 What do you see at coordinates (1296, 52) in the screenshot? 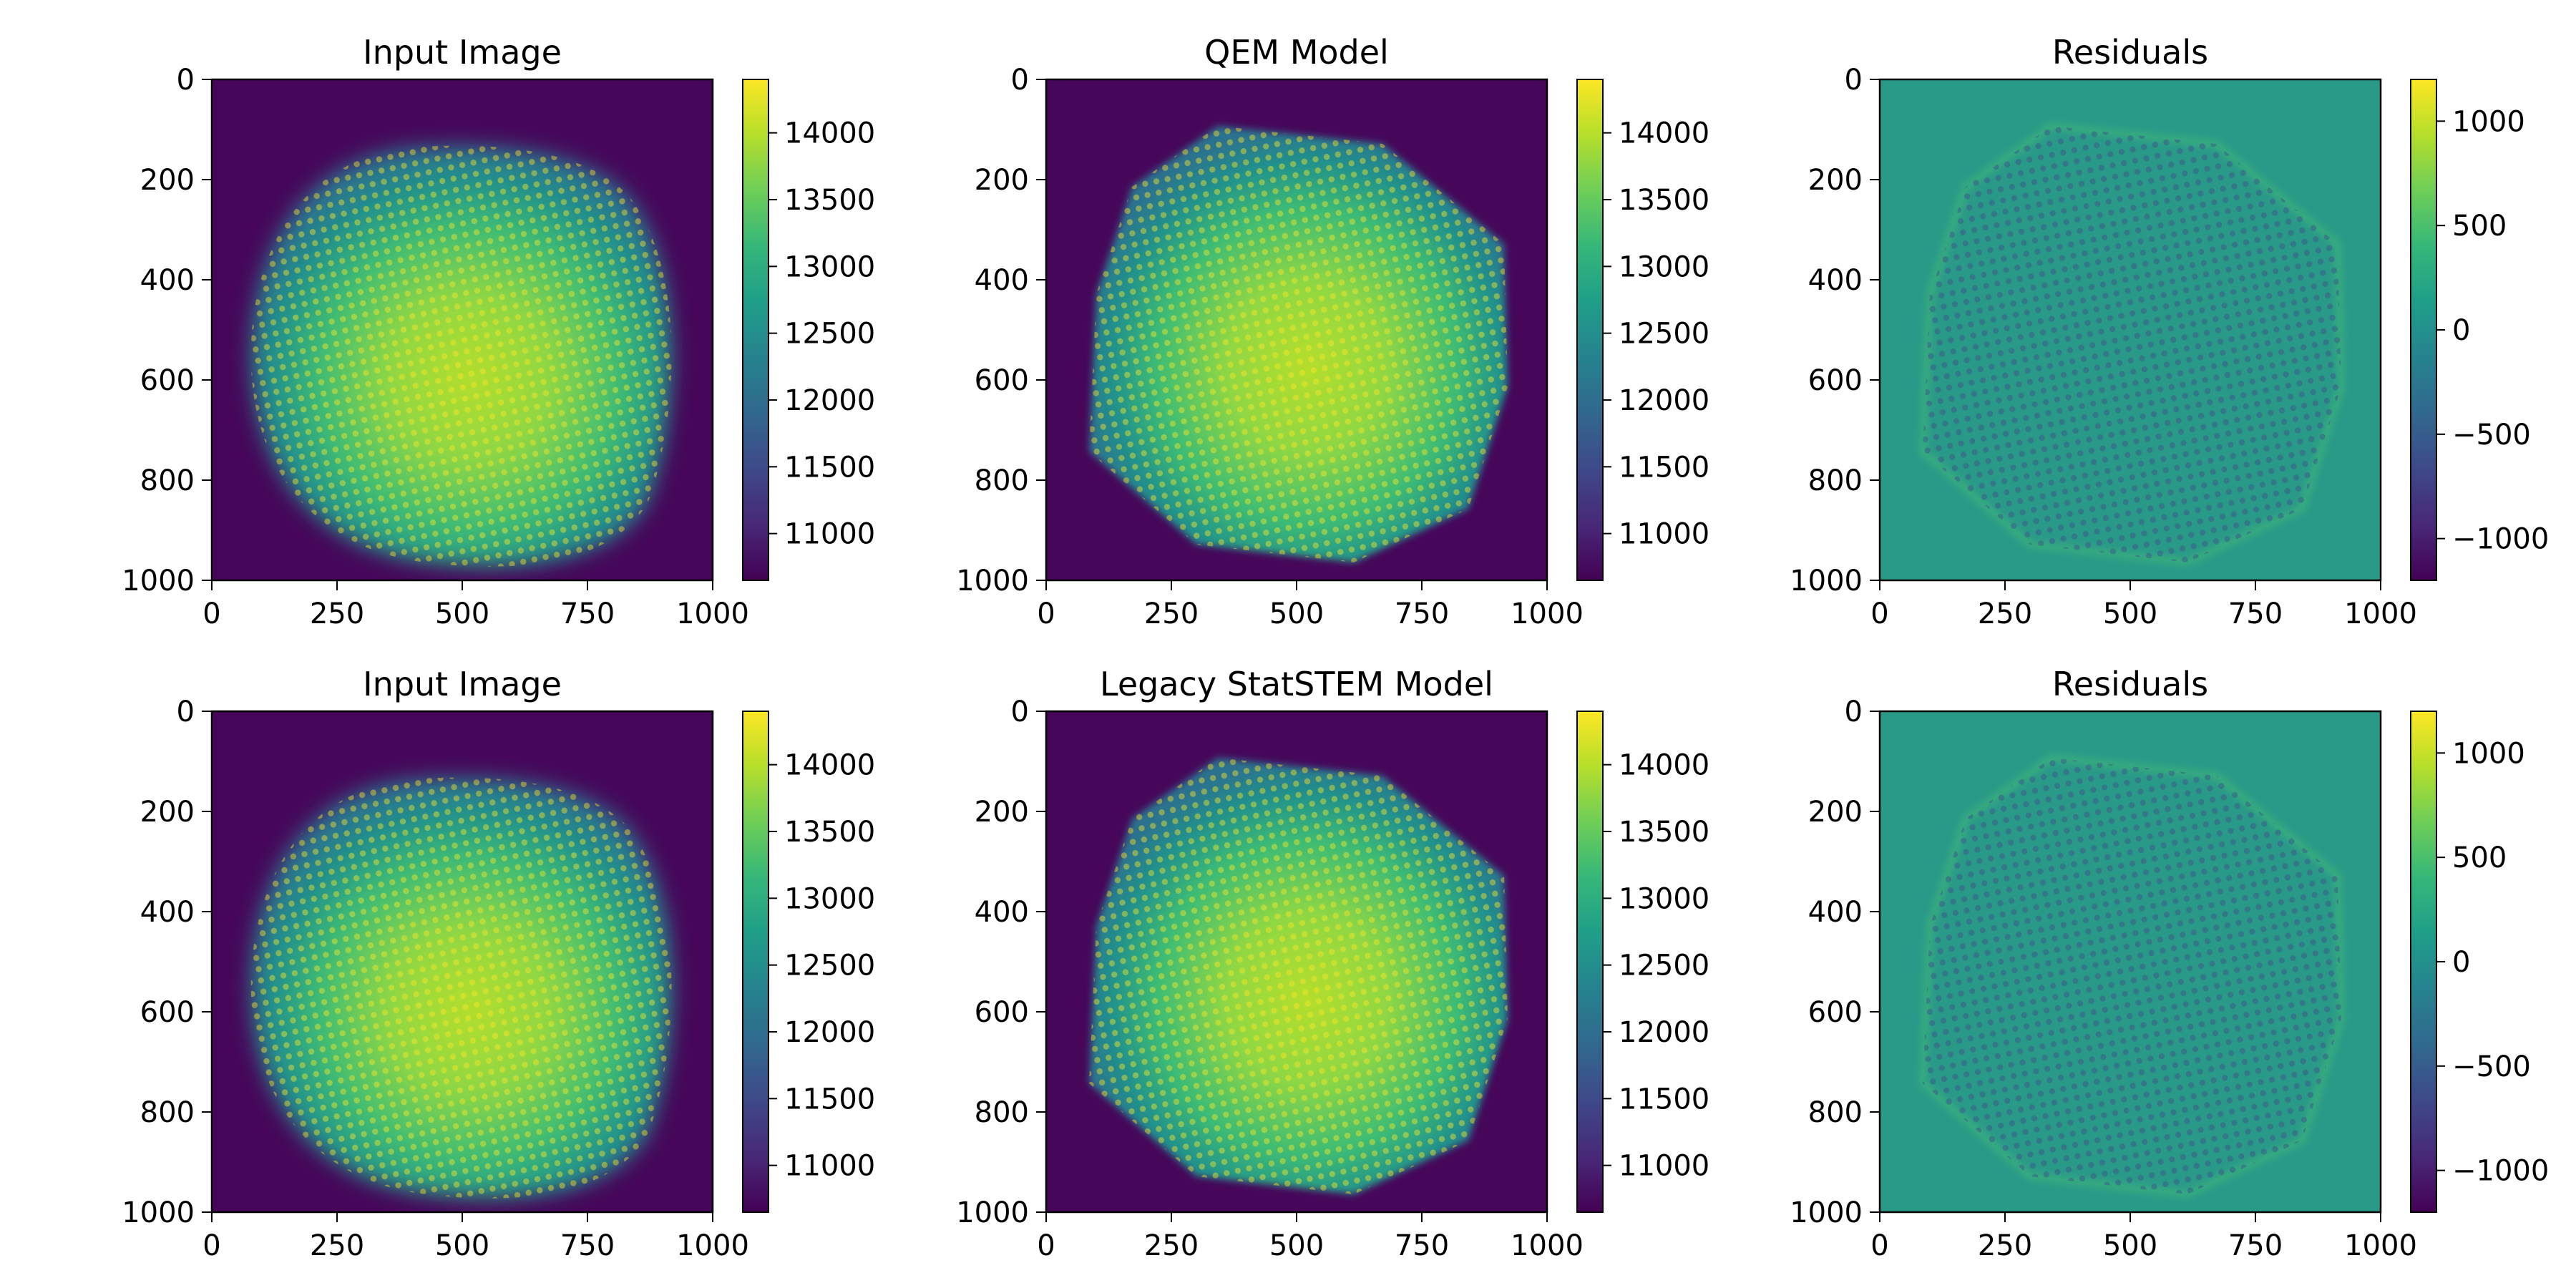
I see `panel-title: QEM Model` at bounding box center [1296, 52].